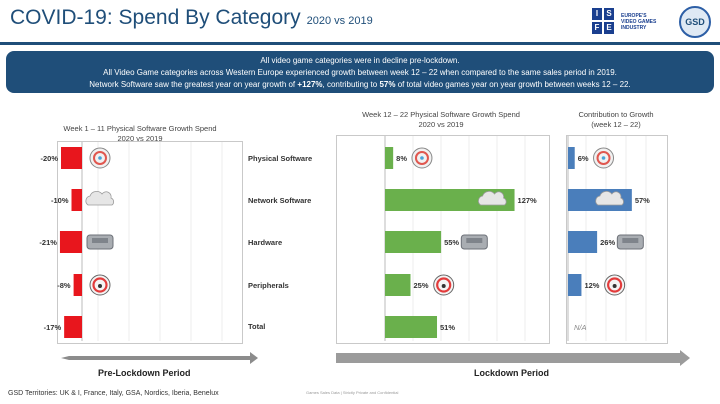 This screenshot has width=720, height=404. I want to click on category-label: Total, so click(257, 326).